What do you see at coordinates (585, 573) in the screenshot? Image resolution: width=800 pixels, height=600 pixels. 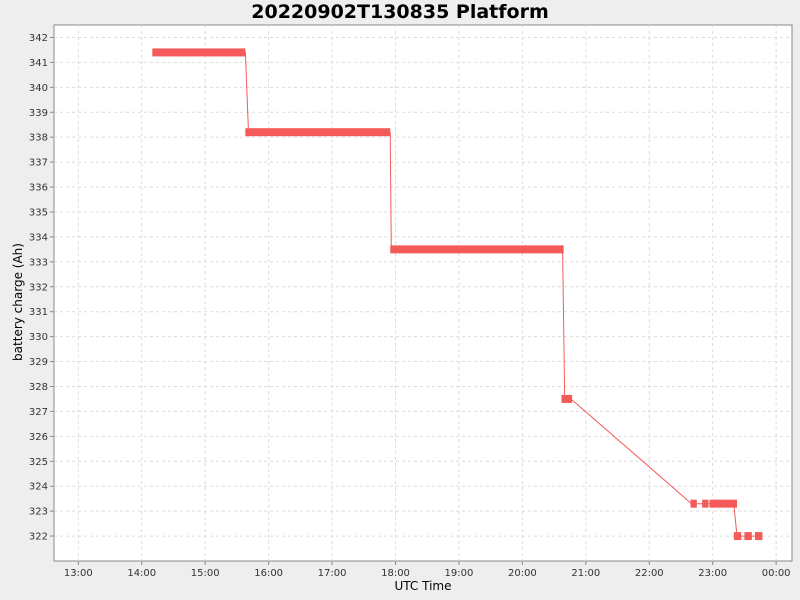 I see `x-tick-label: 21:00` at bounding box center [585, 573].